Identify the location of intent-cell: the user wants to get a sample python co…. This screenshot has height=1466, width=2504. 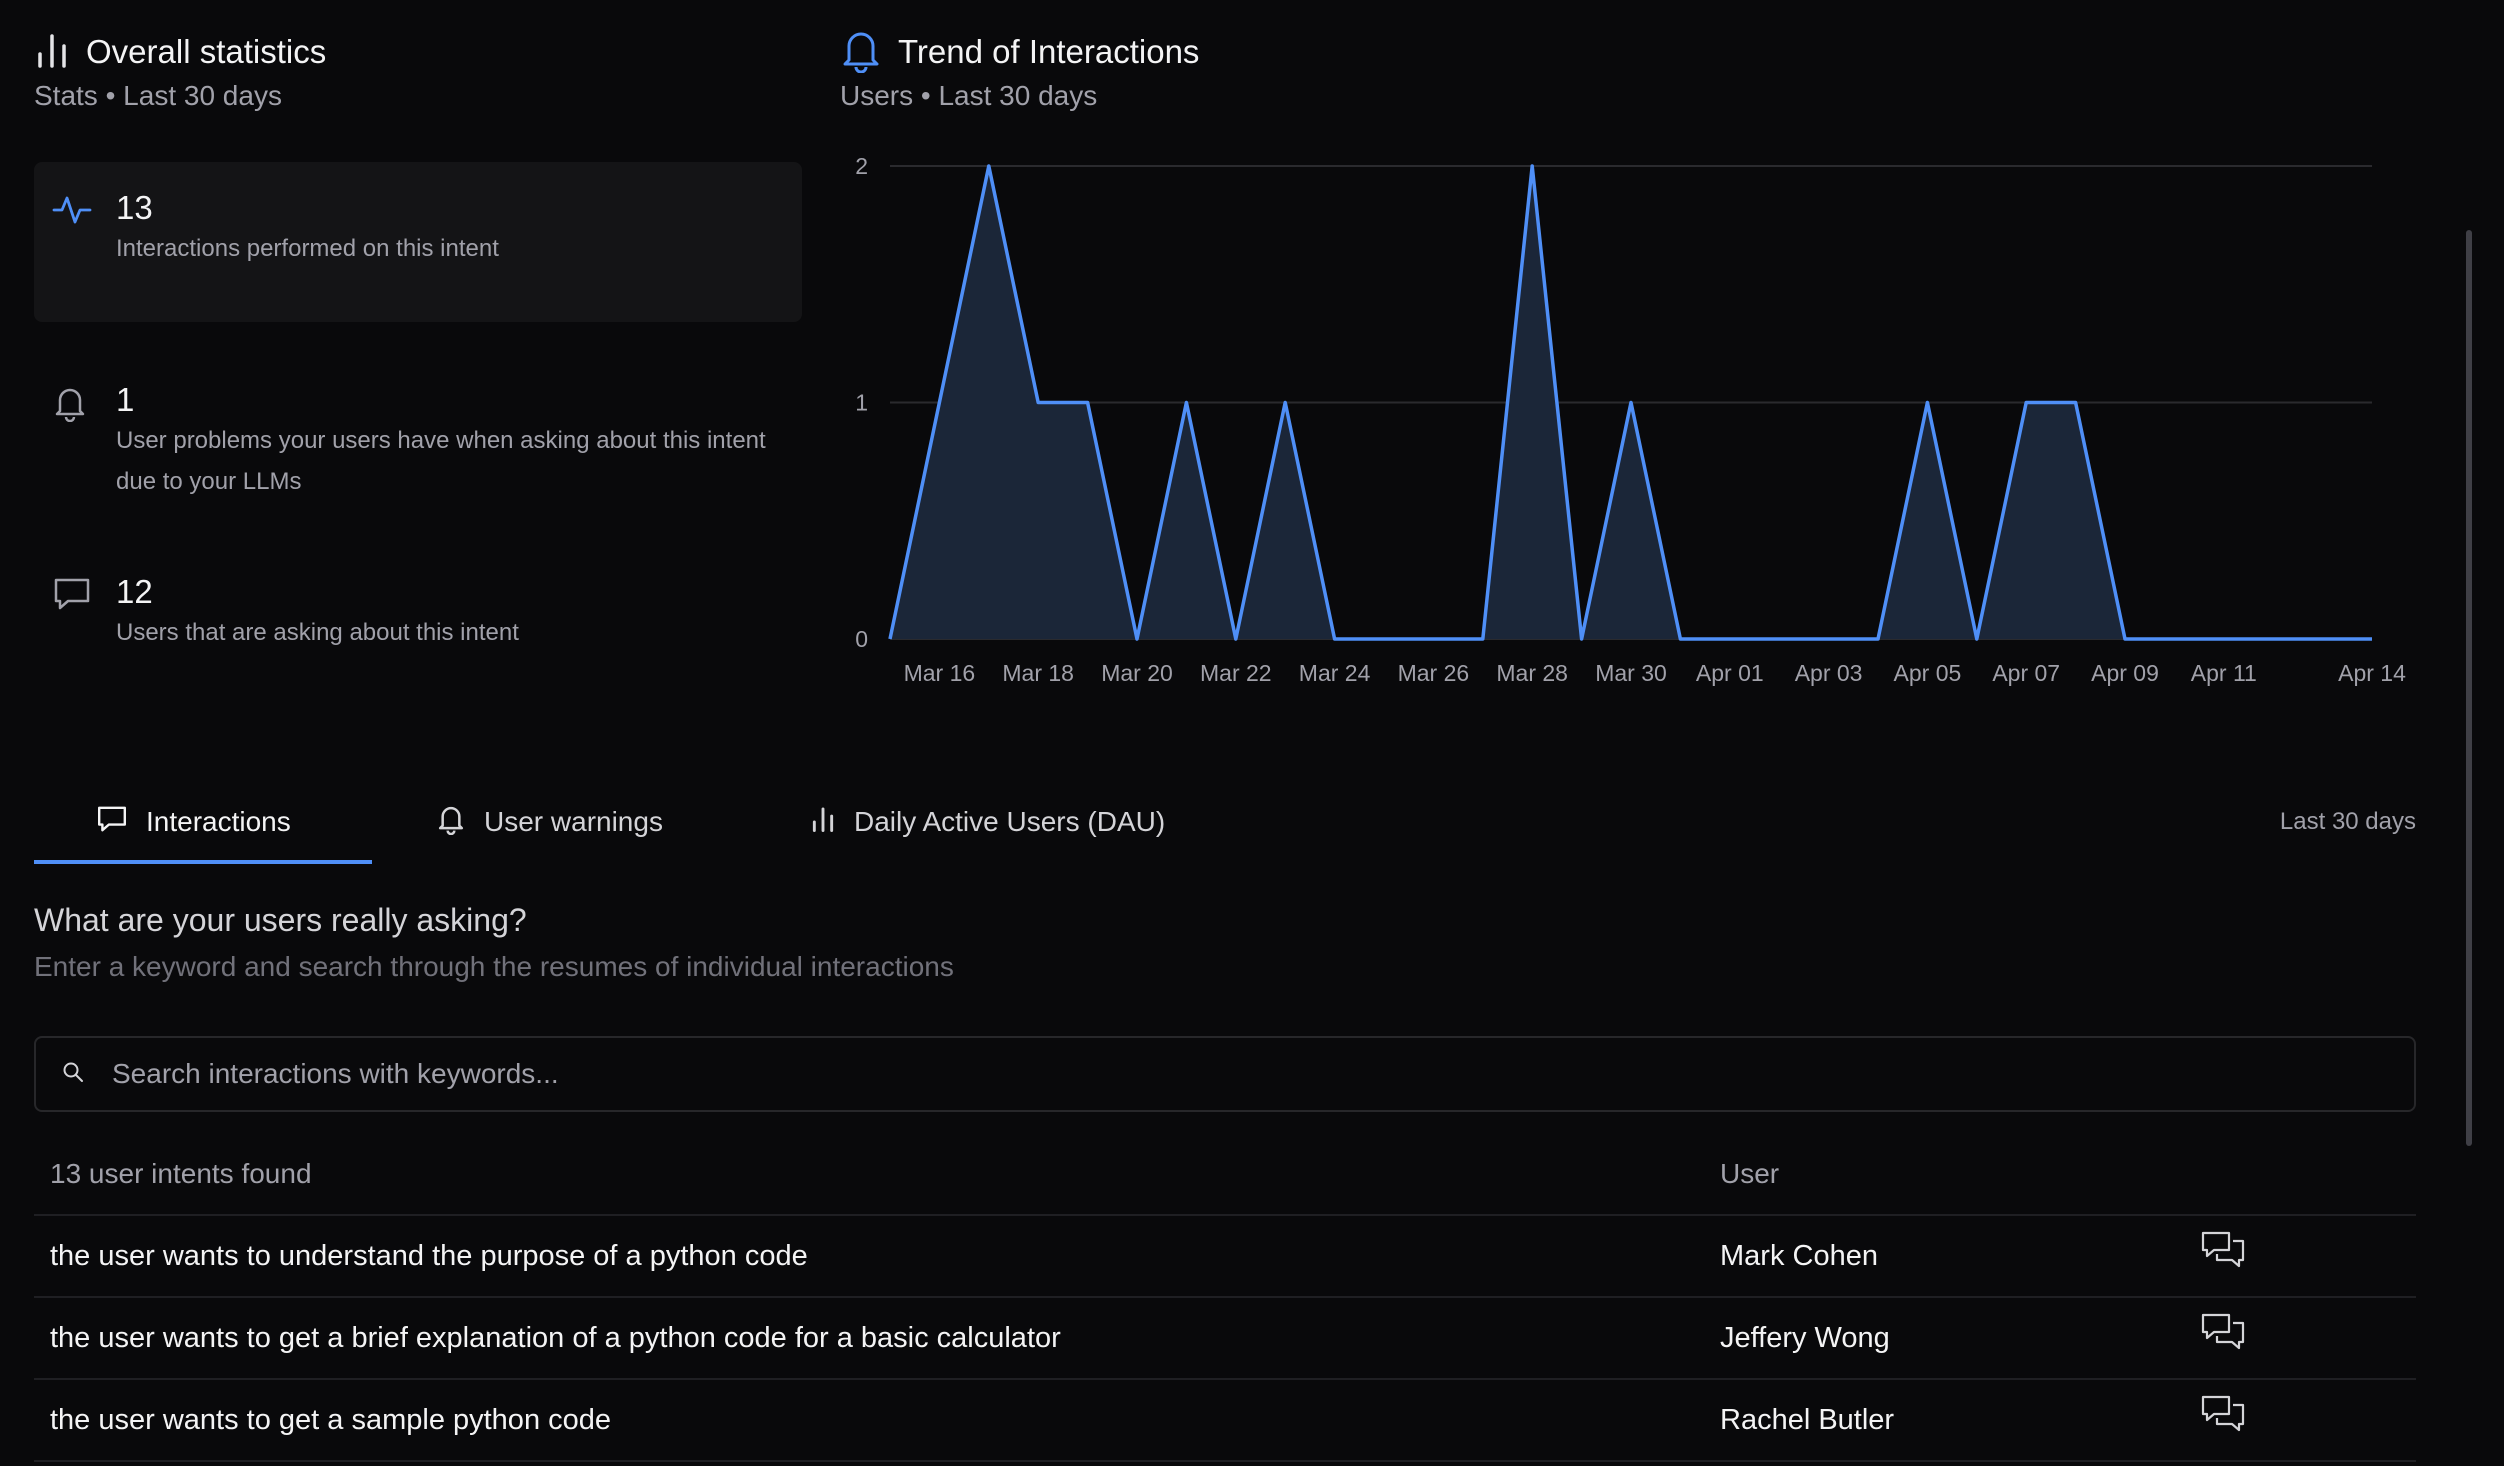
(331, 1419).